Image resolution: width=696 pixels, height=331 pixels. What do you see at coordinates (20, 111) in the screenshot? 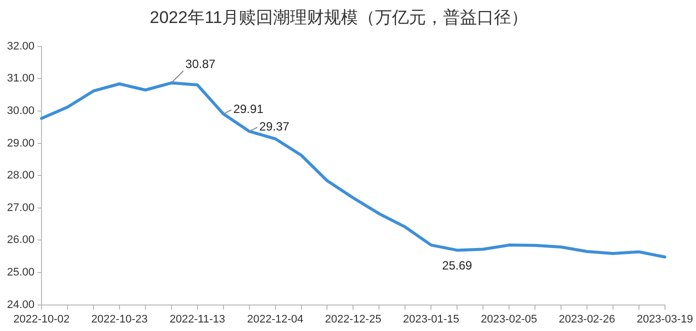
I see `y-tick-label: 30.00` at bounding box center [20, 111].